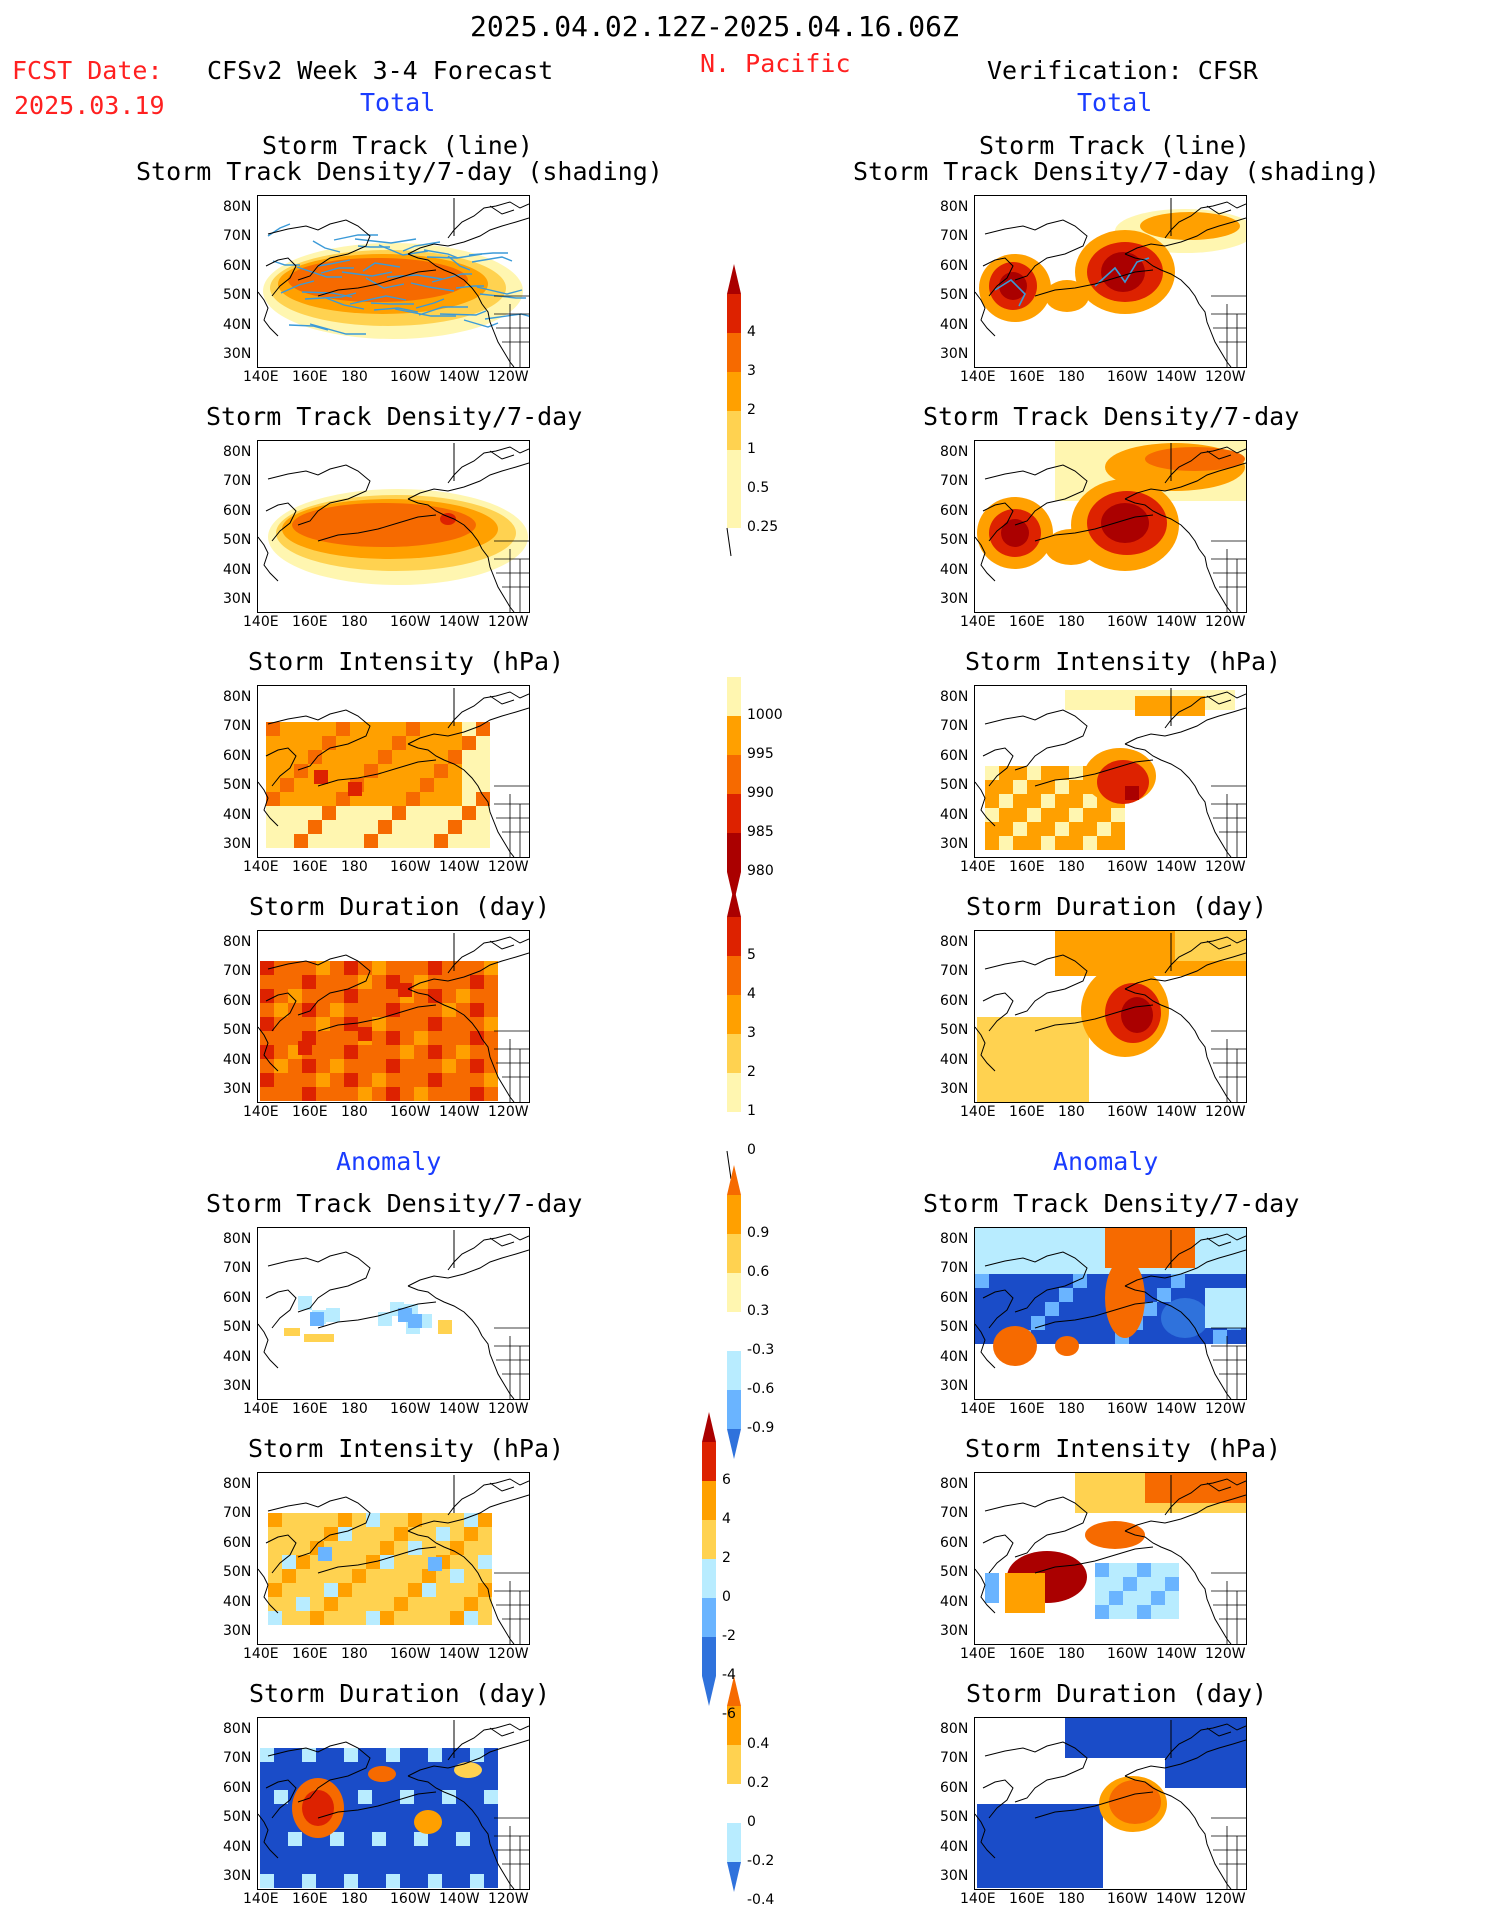 Image resolution: width=1487 pixels, height=1925 pixels. I want to click on colorbar-tick-label: 980, so click(760, 871).